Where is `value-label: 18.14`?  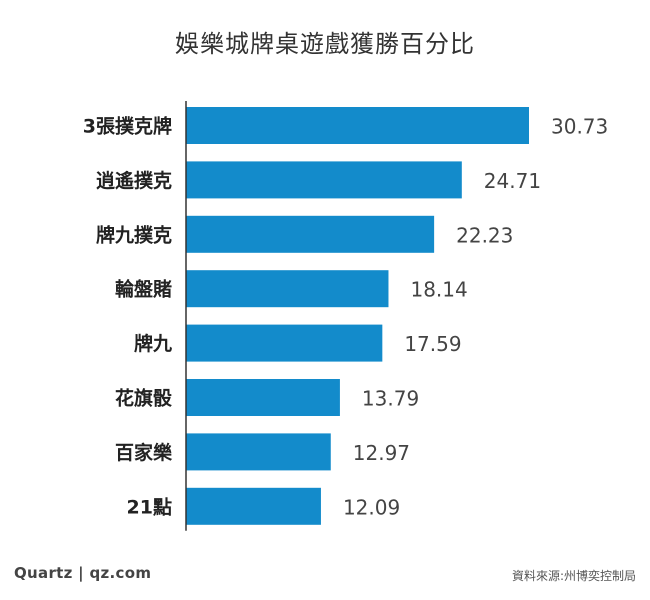
value-label: 18.14 is located at coordinates (438, 290).